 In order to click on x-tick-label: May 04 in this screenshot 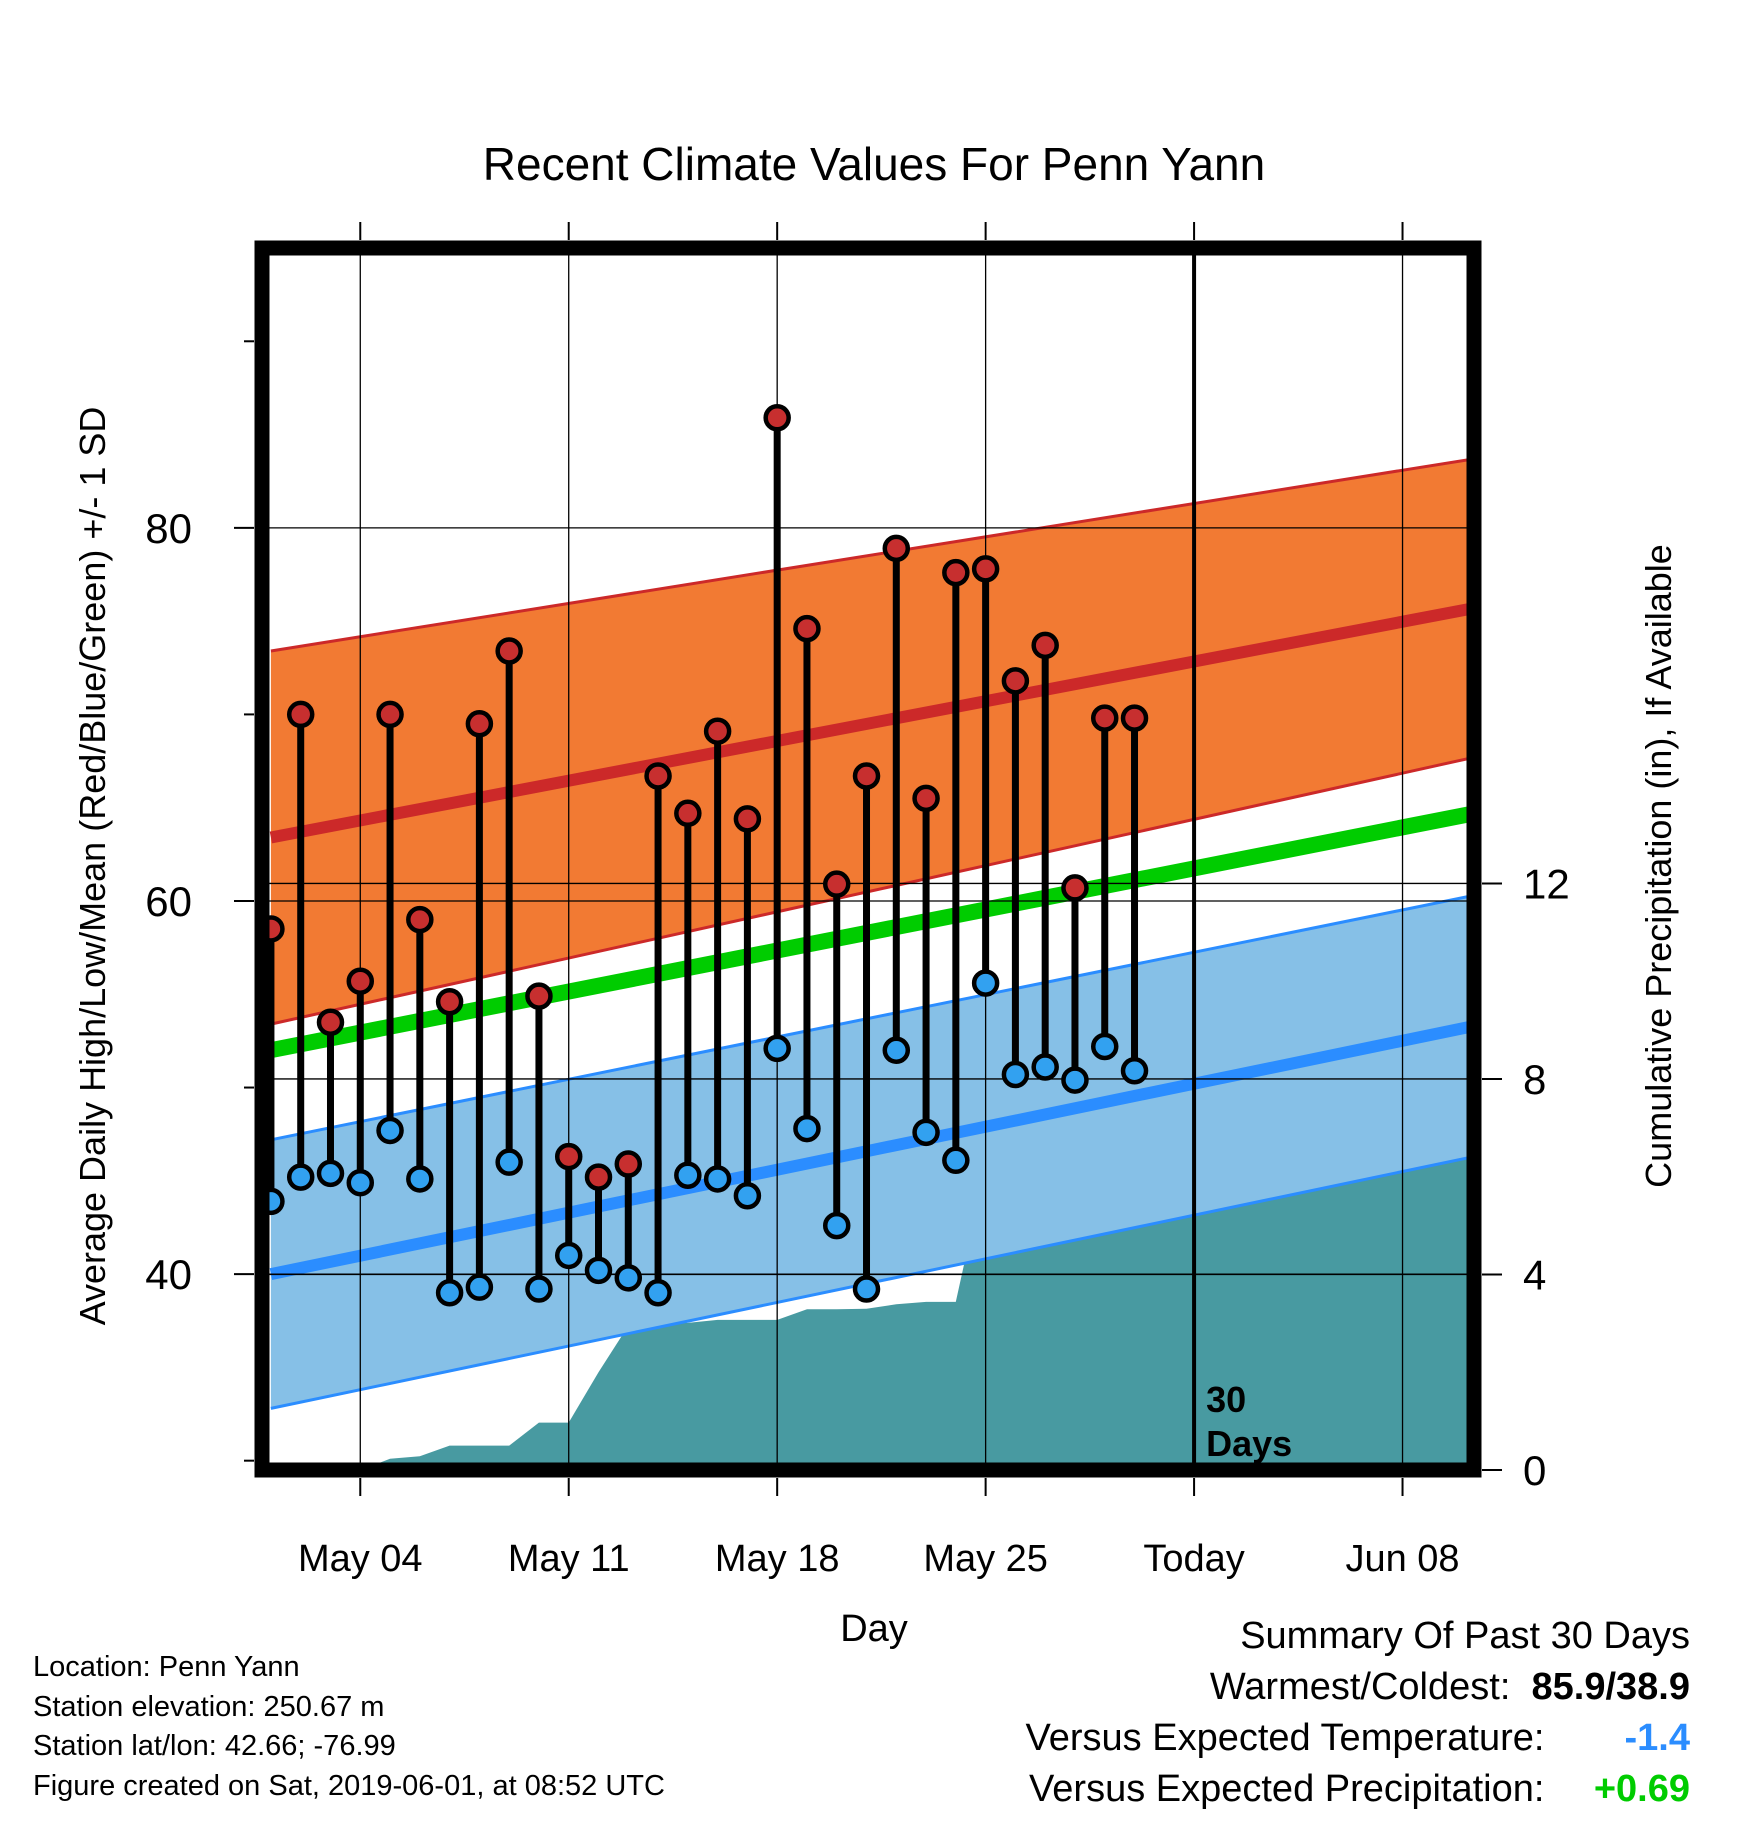, I will do `click(360, 1559)`.